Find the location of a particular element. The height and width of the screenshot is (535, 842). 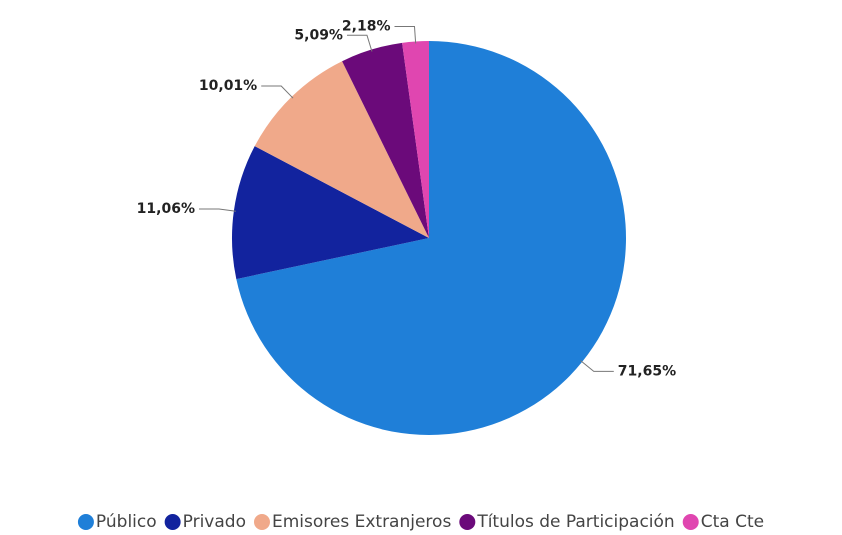

legend-label: Público is located at coordinates (126, 522).